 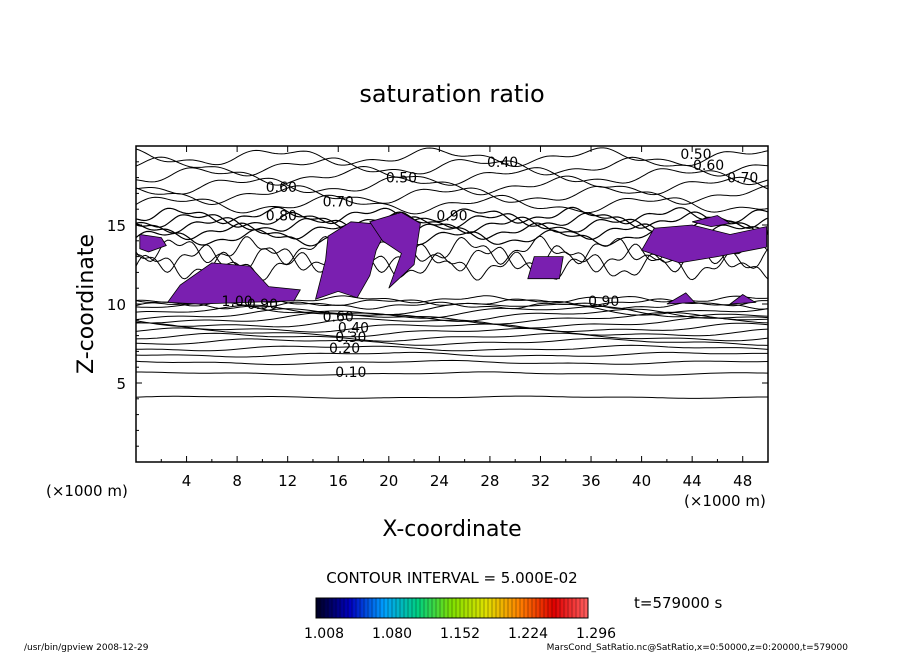 What do you see at coordinates (641, 481) in the screenshot?
I see `x-tick-label: 40` at bounding box center [641, 481].